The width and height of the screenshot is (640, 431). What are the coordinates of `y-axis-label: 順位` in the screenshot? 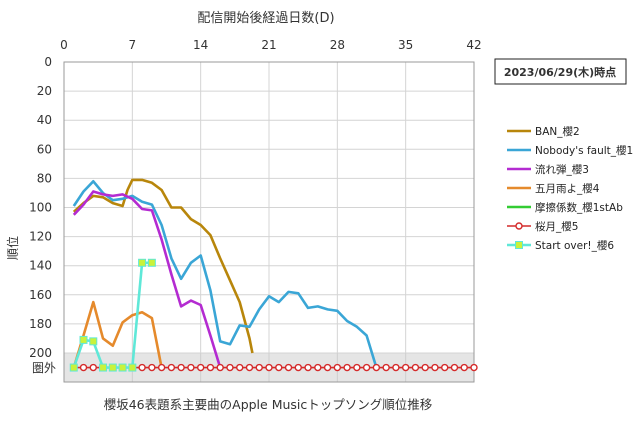 It's located at (12, 248).